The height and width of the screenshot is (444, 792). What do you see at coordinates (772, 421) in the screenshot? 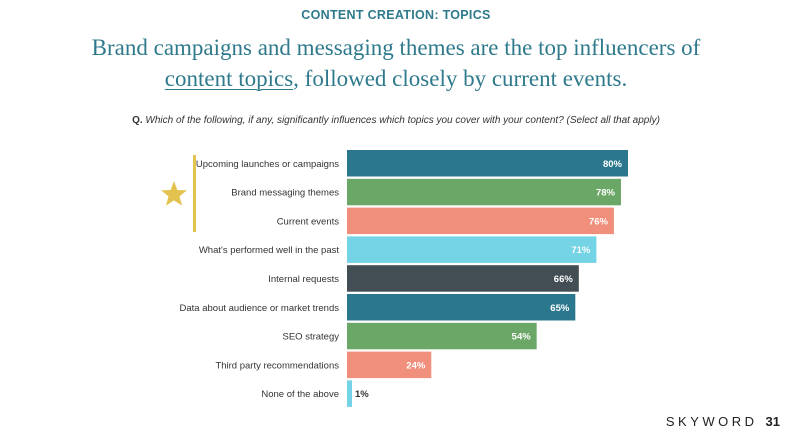
I see `page-number: 31` at bounding box center [772, 421].